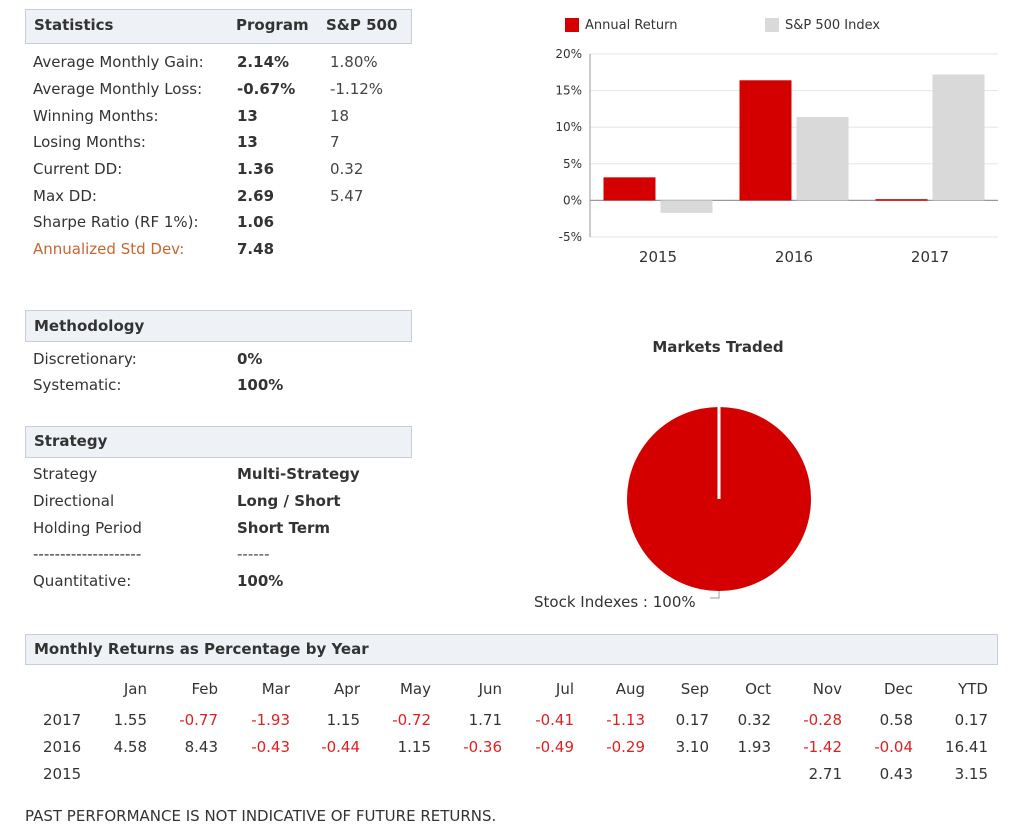  I want to click on methodology-label: Discretionary:, so click(85, 359).